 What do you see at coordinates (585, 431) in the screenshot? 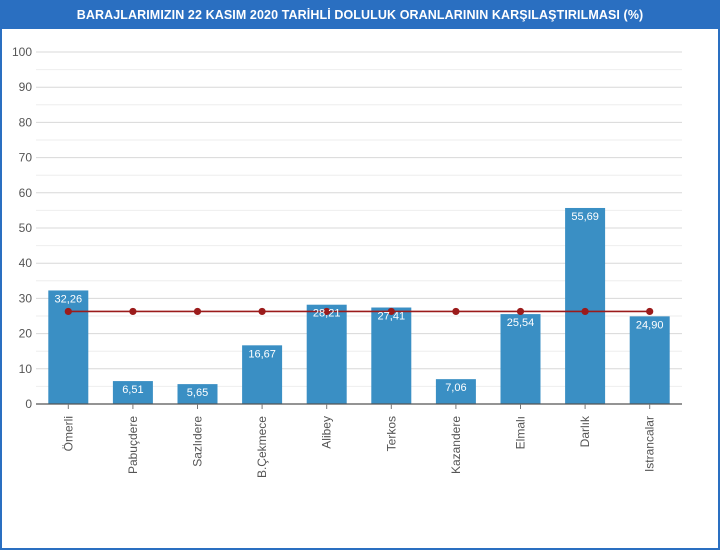
I see `category-label: Darlık` at bounding box center [585, 431].